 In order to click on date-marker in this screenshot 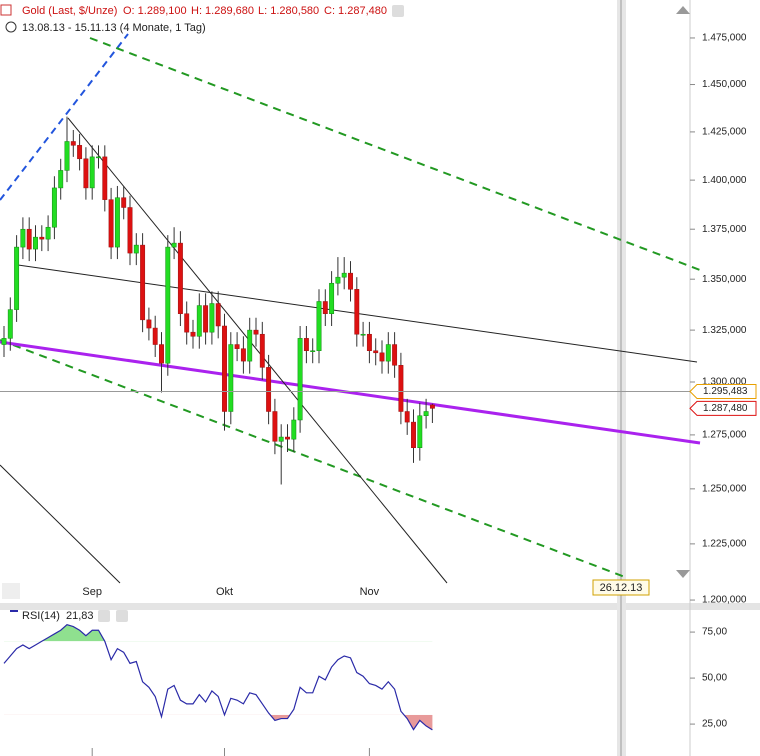, I will do `click(621, 587)`.